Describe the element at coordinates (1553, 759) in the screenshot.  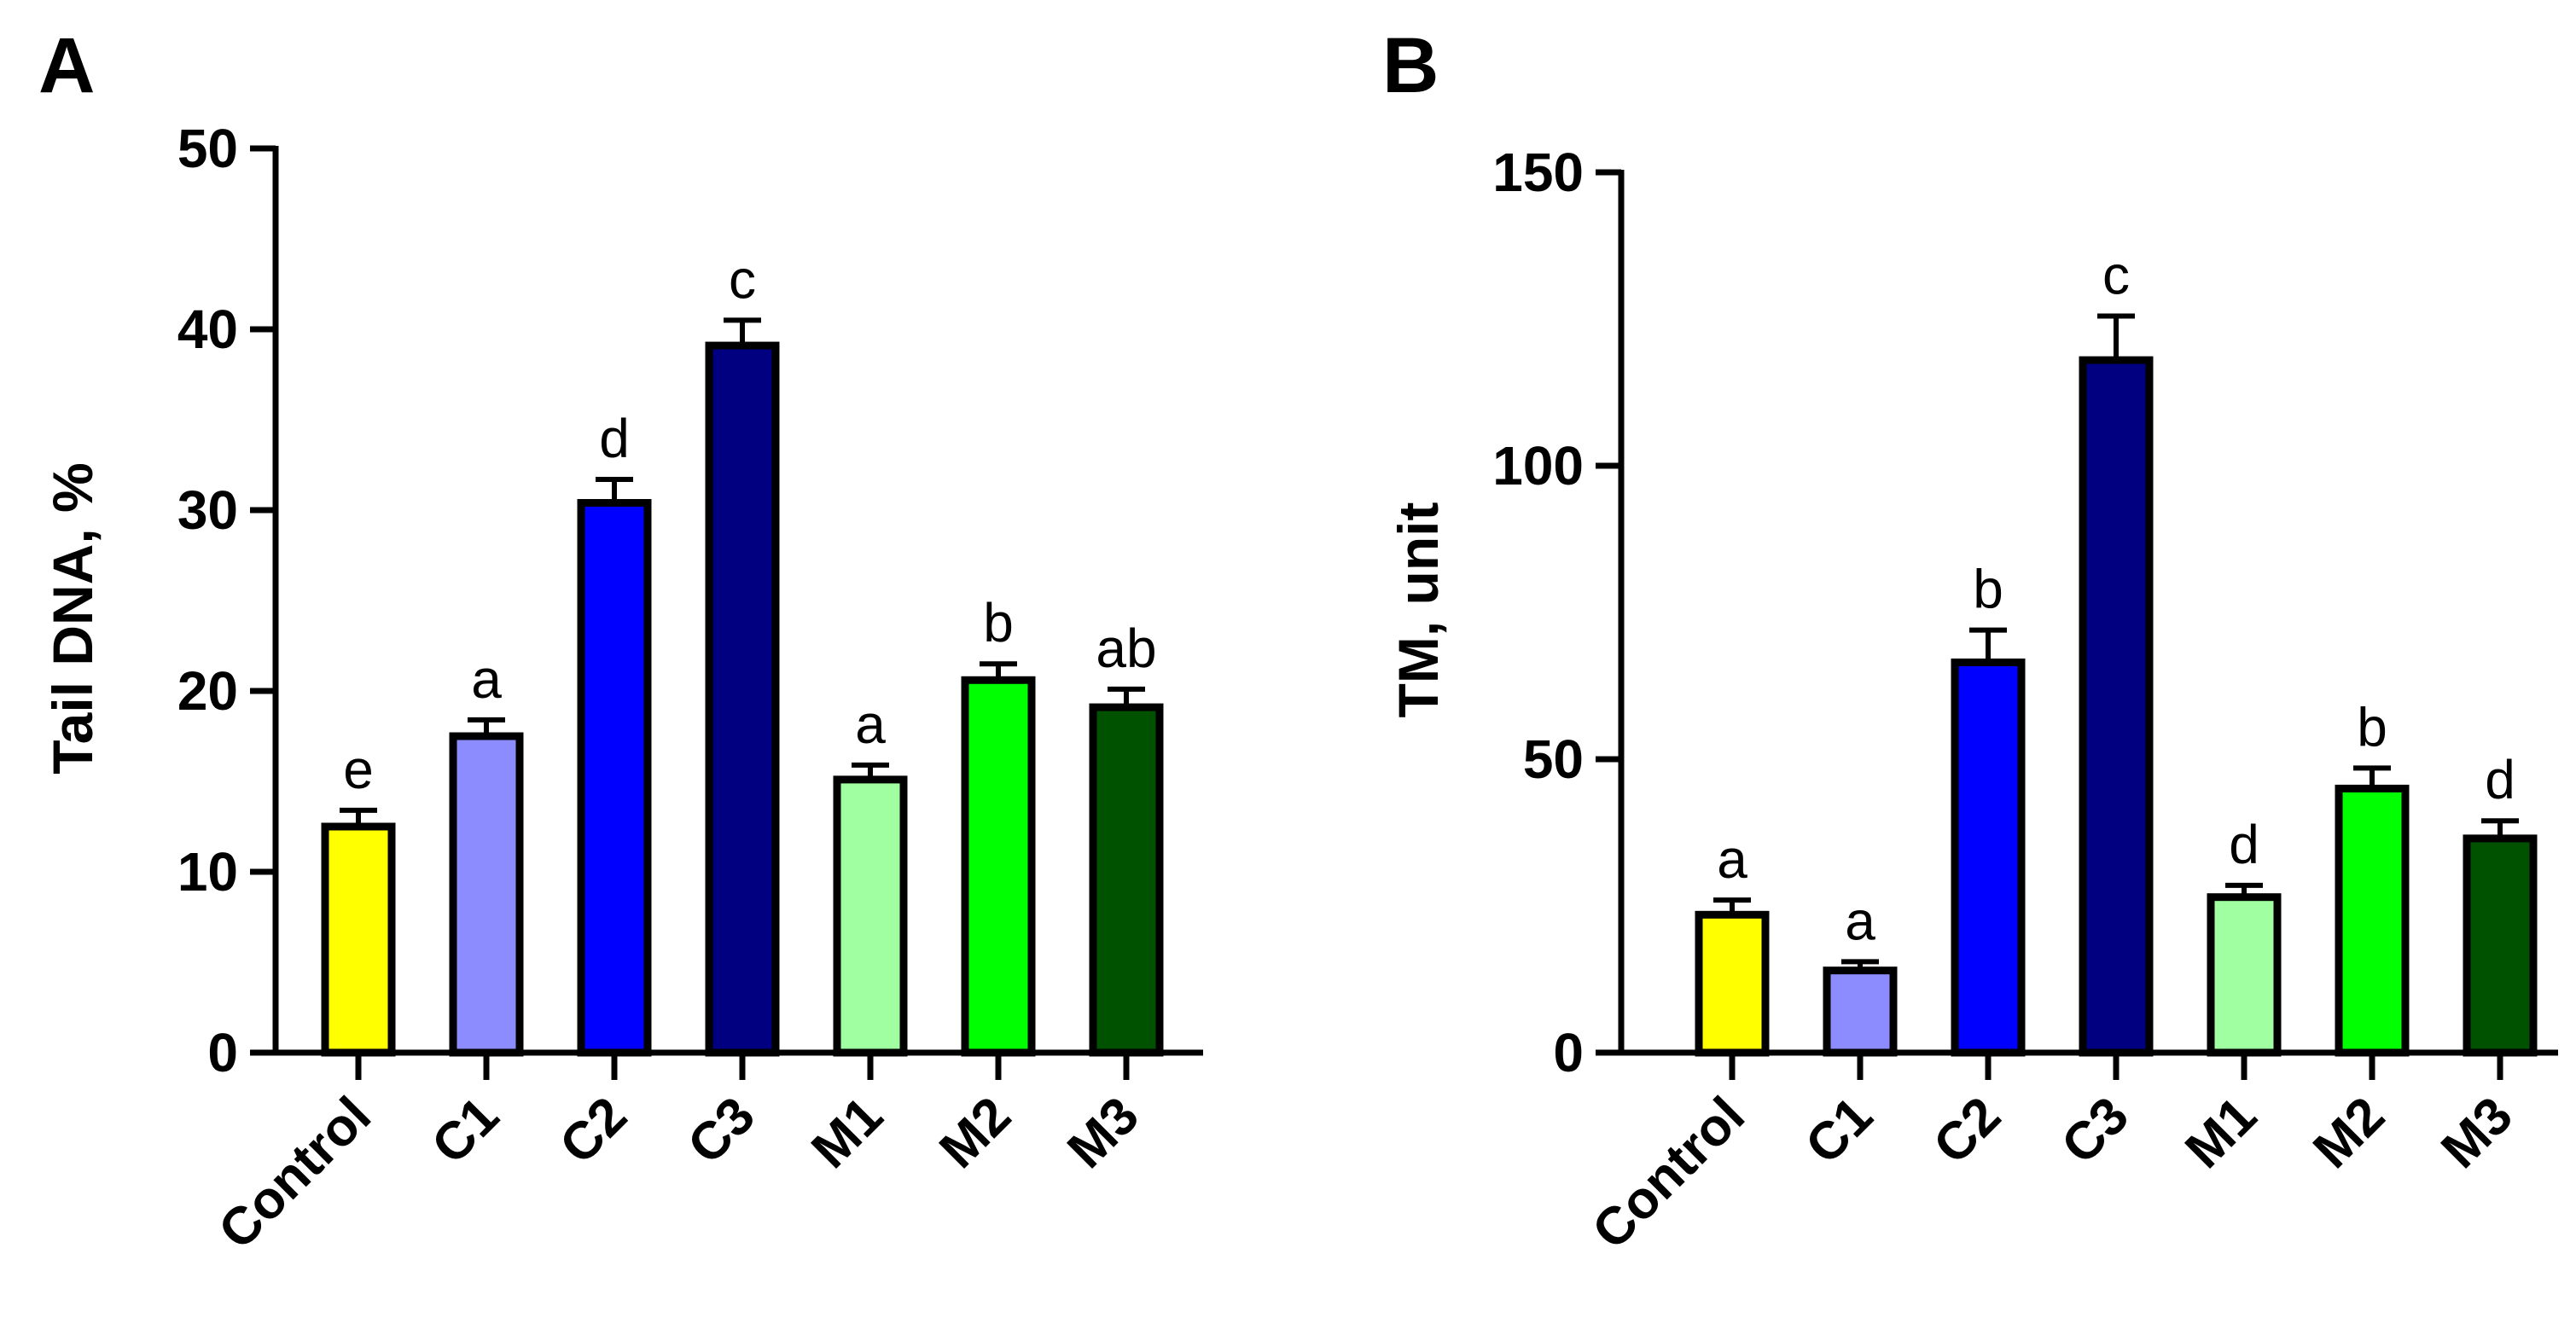
I see `y-tick-label-b-1: 50` at that location.